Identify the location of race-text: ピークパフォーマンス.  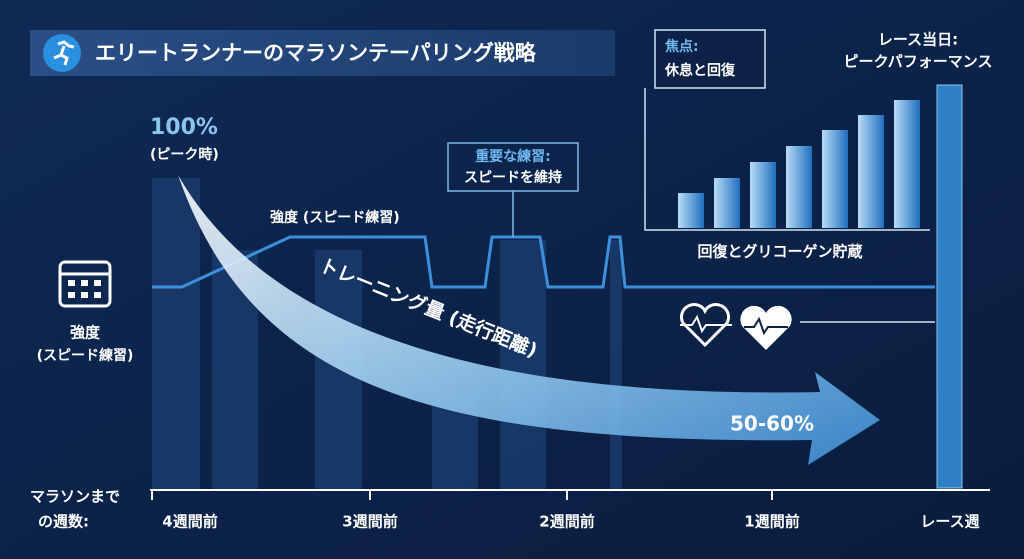
(918, 62).